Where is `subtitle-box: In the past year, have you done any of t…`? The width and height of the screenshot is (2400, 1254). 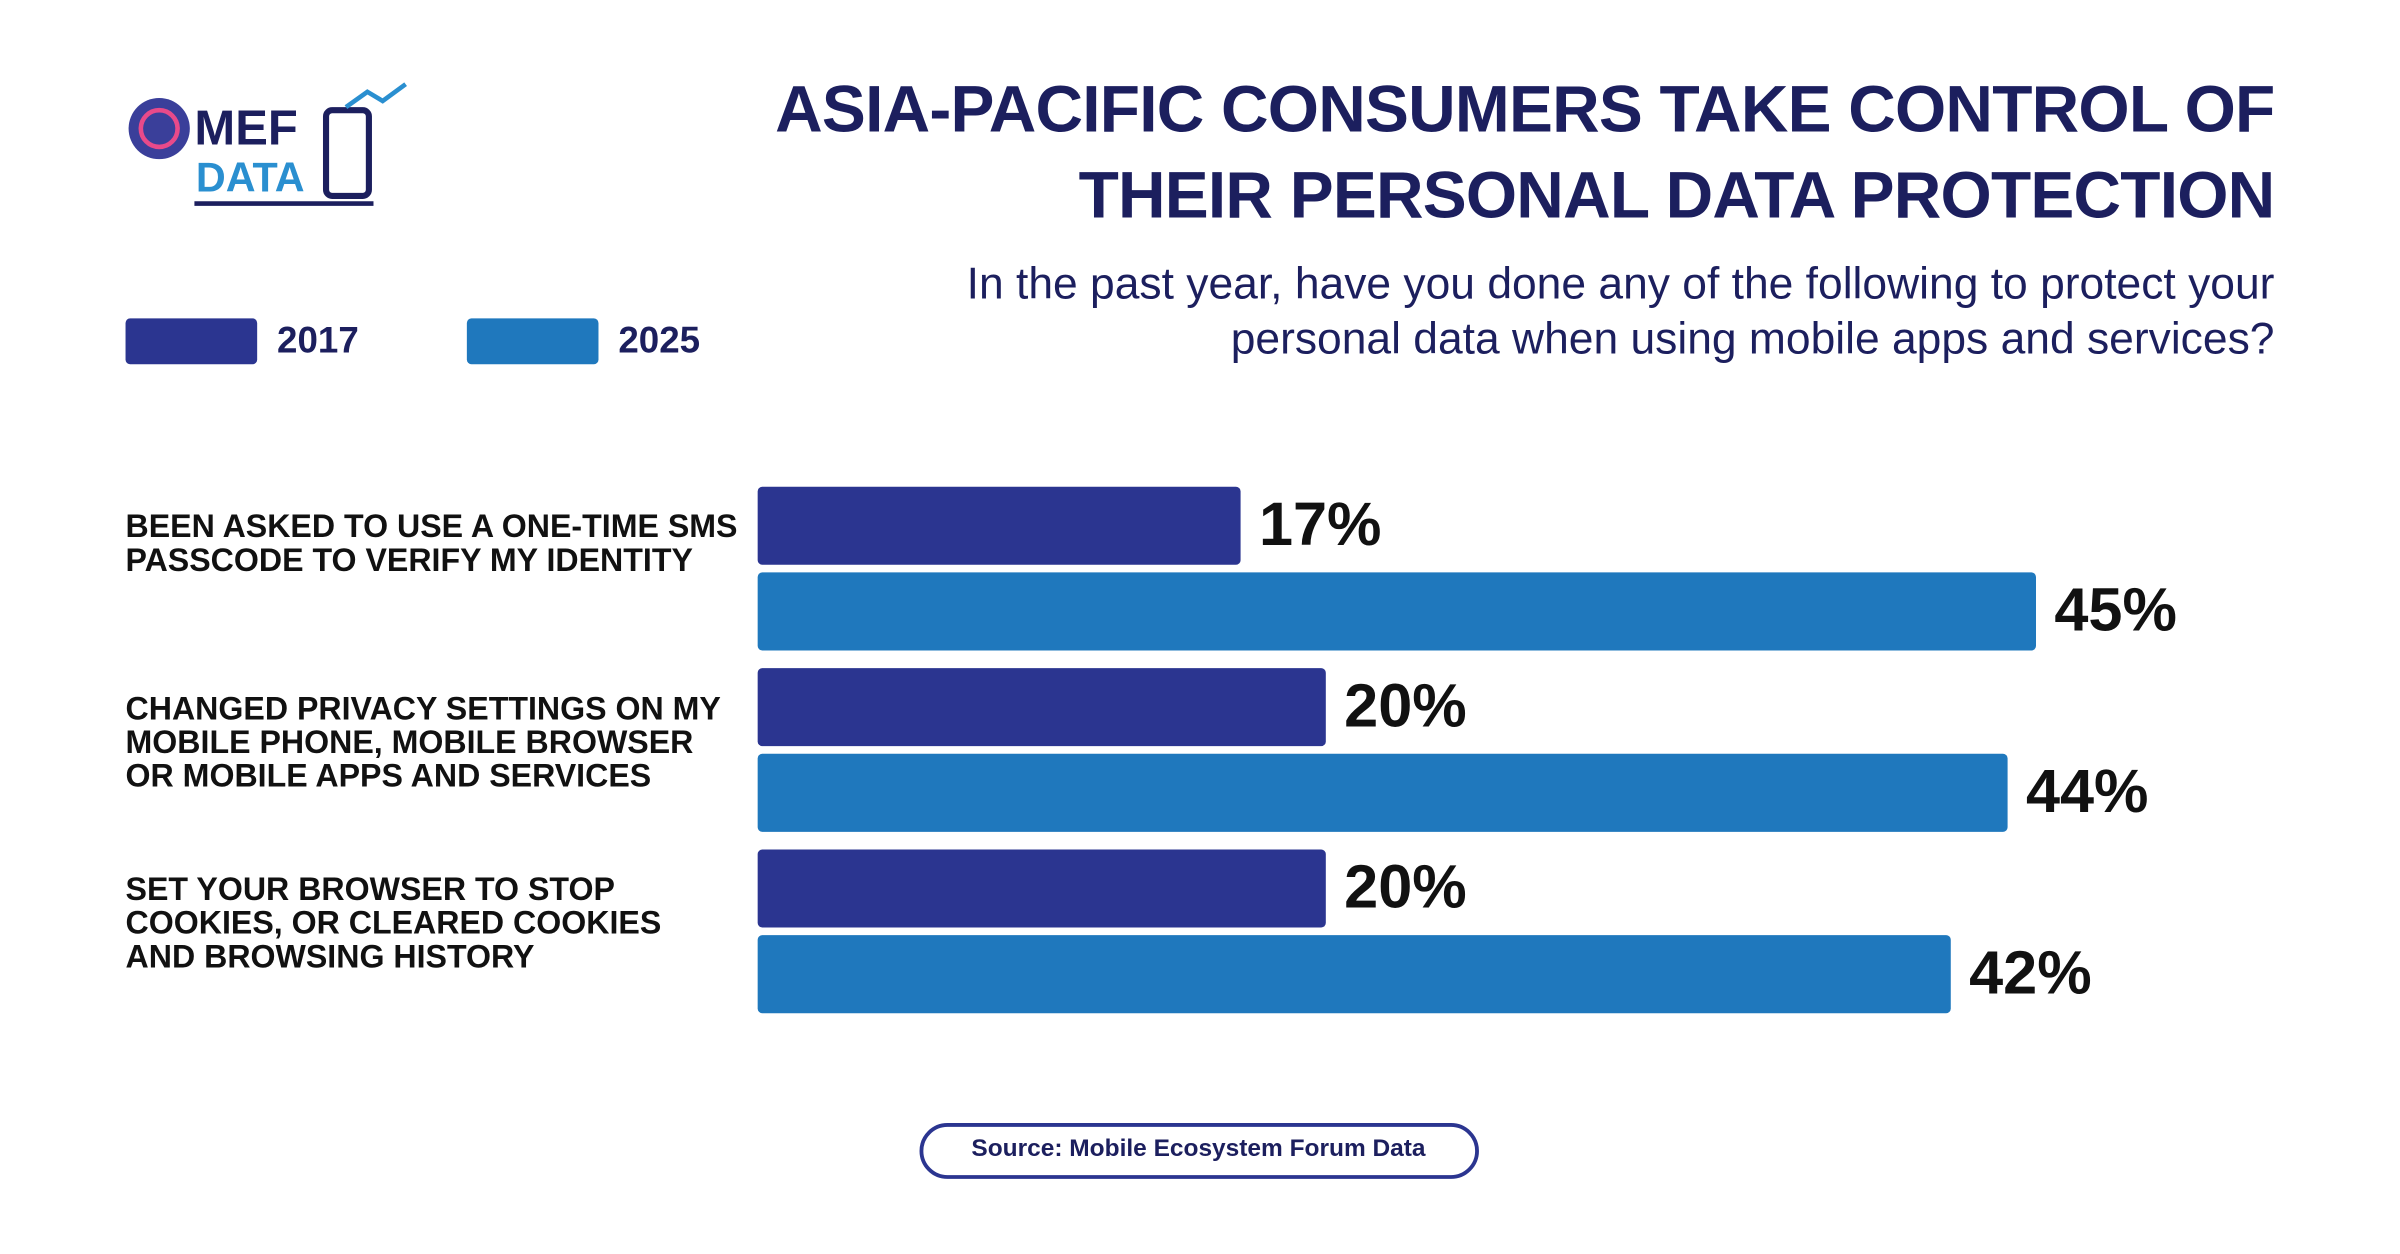
subtitle-box: In the past year, have you done any of t… is located at coordinates (1620, 312).